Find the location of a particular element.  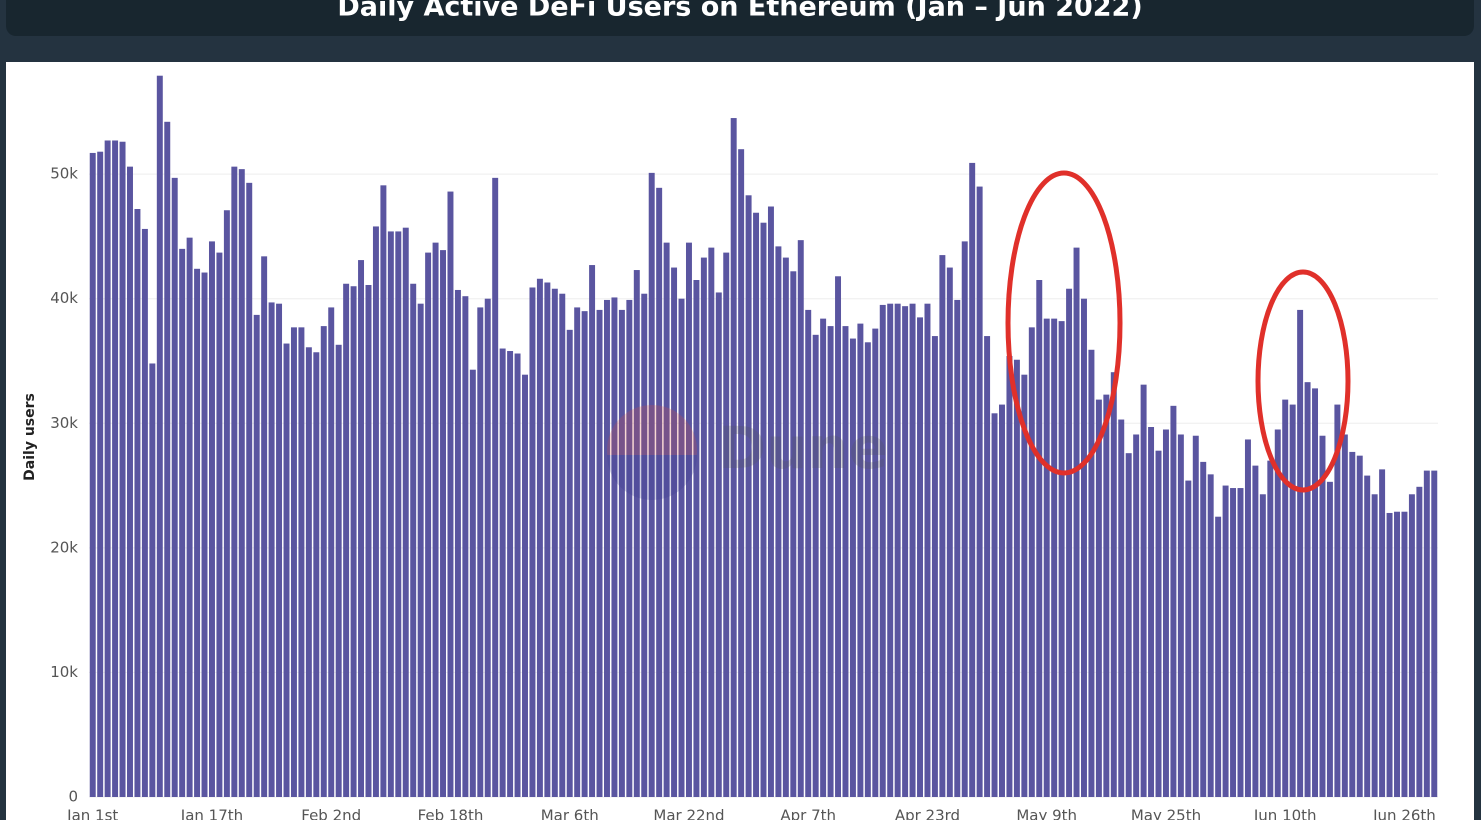

x-tick-label: Mar 6th is located at coordinates (570, 813).